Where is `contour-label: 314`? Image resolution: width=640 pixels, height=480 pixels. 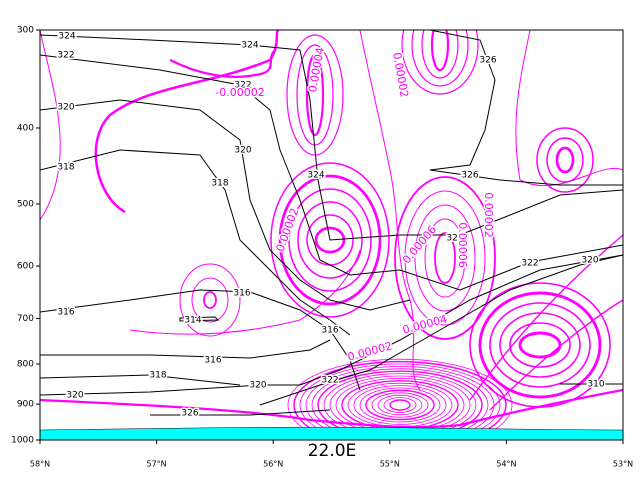
contour-label: 314 is located at coordinates (192, 321).